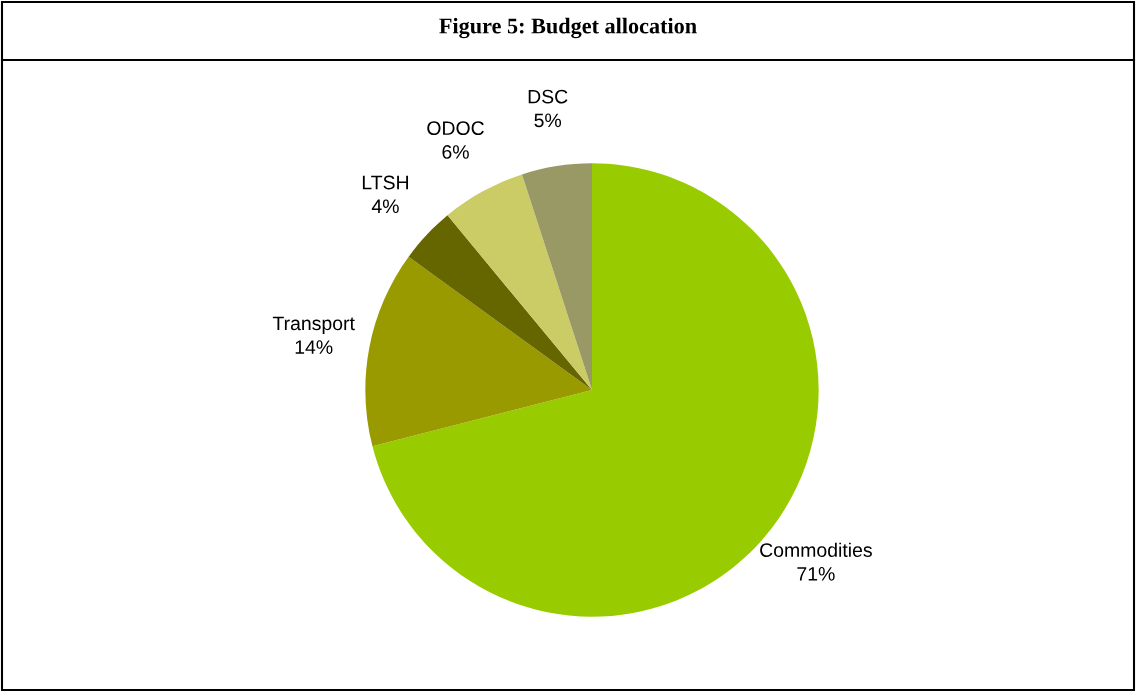 The width and height of the screenshot is (1136, 692). Describe the element at coordinates (455, 152) in the screenshot. I see `data-label: 6%` at that location.